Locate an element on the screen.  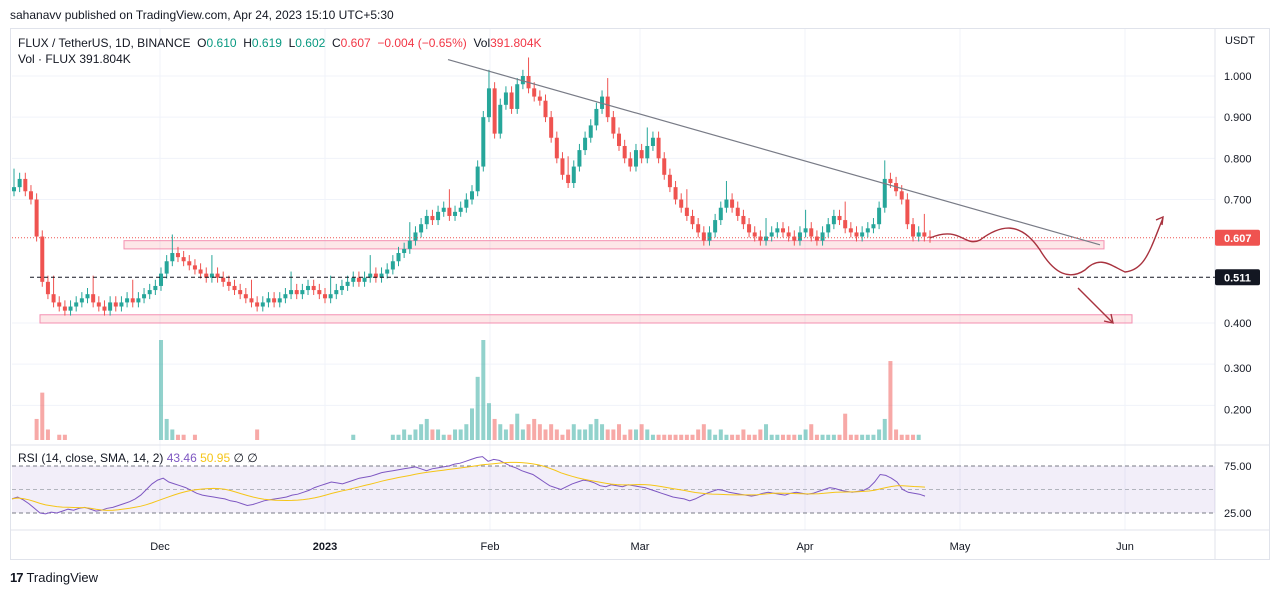
rsi-lower-band: ∅ is located at coordinates (252, 458).